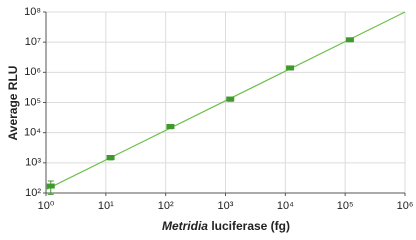 This screenshot has height=240, width=416. I want to click on x-axis-label-part: Metridia, so click(185, 226).